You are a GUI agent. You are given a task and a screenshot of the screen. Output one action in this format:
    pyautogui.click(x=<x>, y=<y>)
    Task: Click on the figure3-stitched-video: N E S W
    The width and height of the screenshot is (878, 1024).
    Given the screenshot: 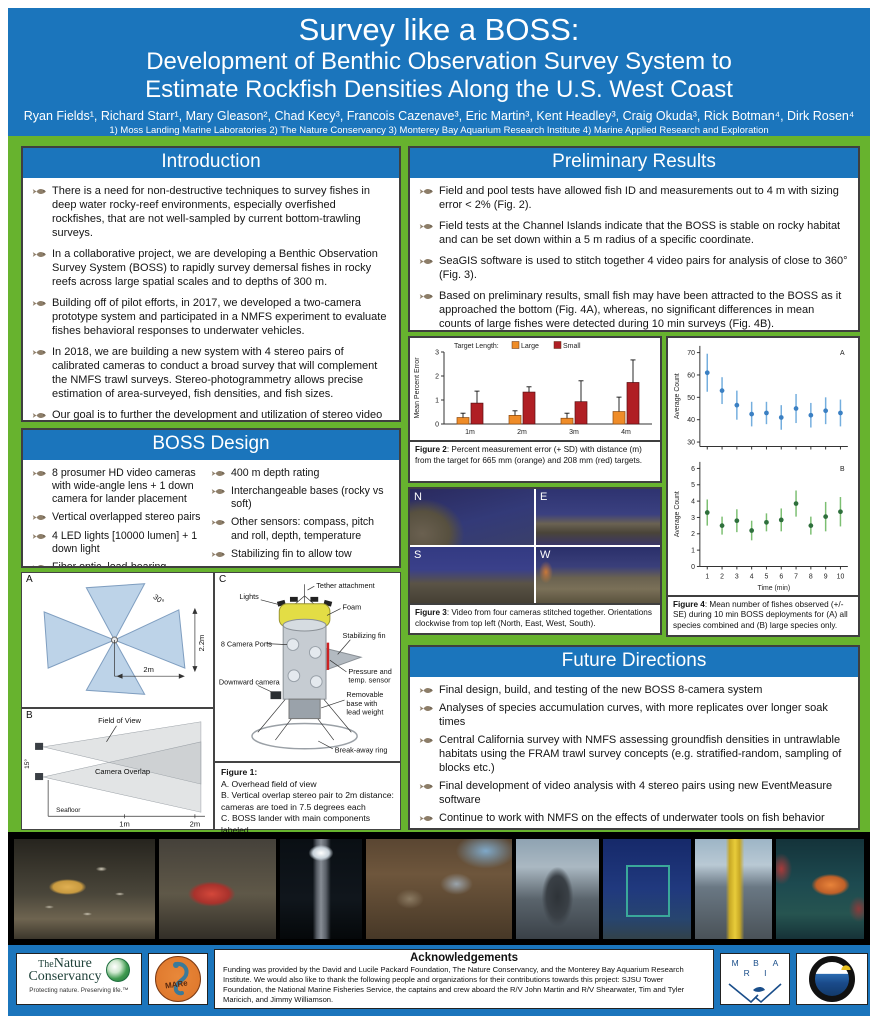 What is the action you would take?
    pyautogui.click(x=535, y=546)
    